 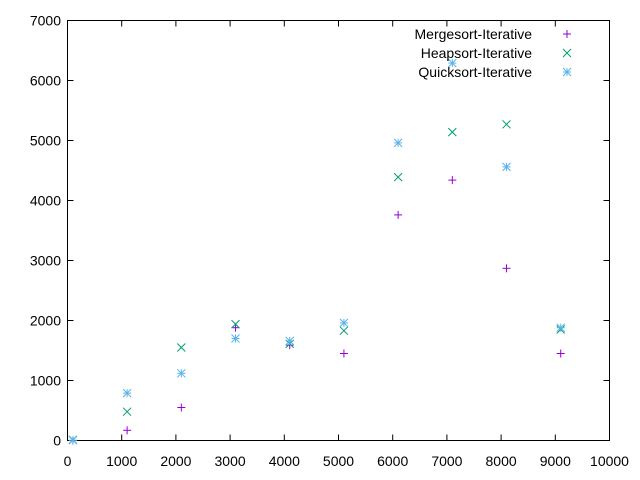 I want to click on legend-label: Heapsort-Iterative, so click(x=476, y=53).